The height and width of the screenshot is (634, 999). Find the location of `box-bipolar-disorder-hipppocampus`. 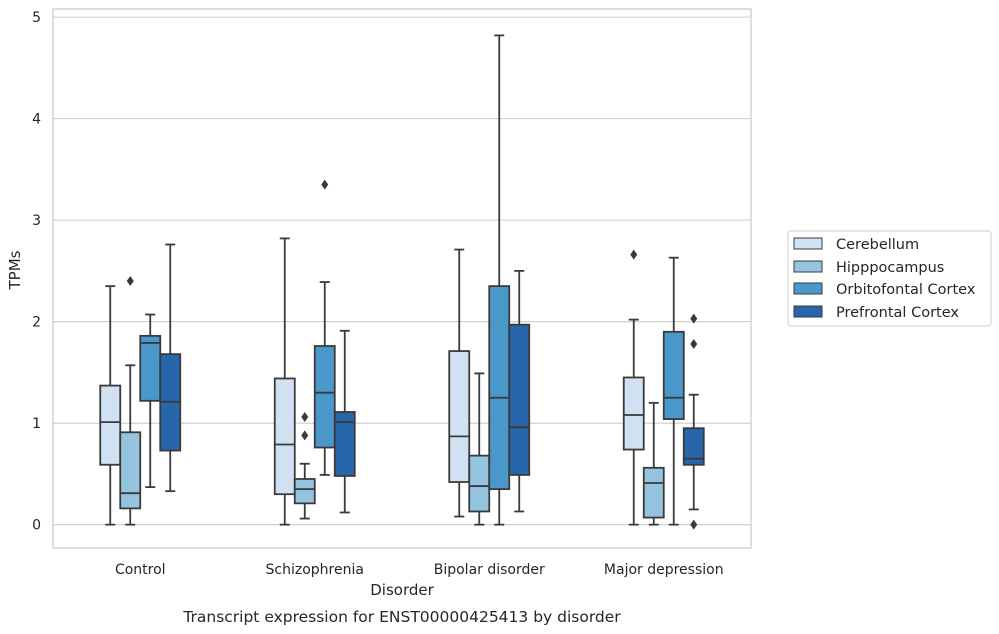

box-bipolar-disorder-hipppocampus is located at coordinates (479, 449).